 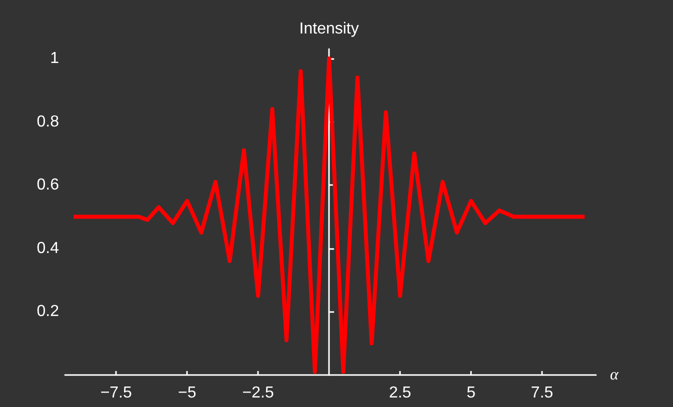 What do you see at coordinates (116, 393) in the screenshot?
I see `x-tick-label: −7.5` at bounding box center [116, 393].